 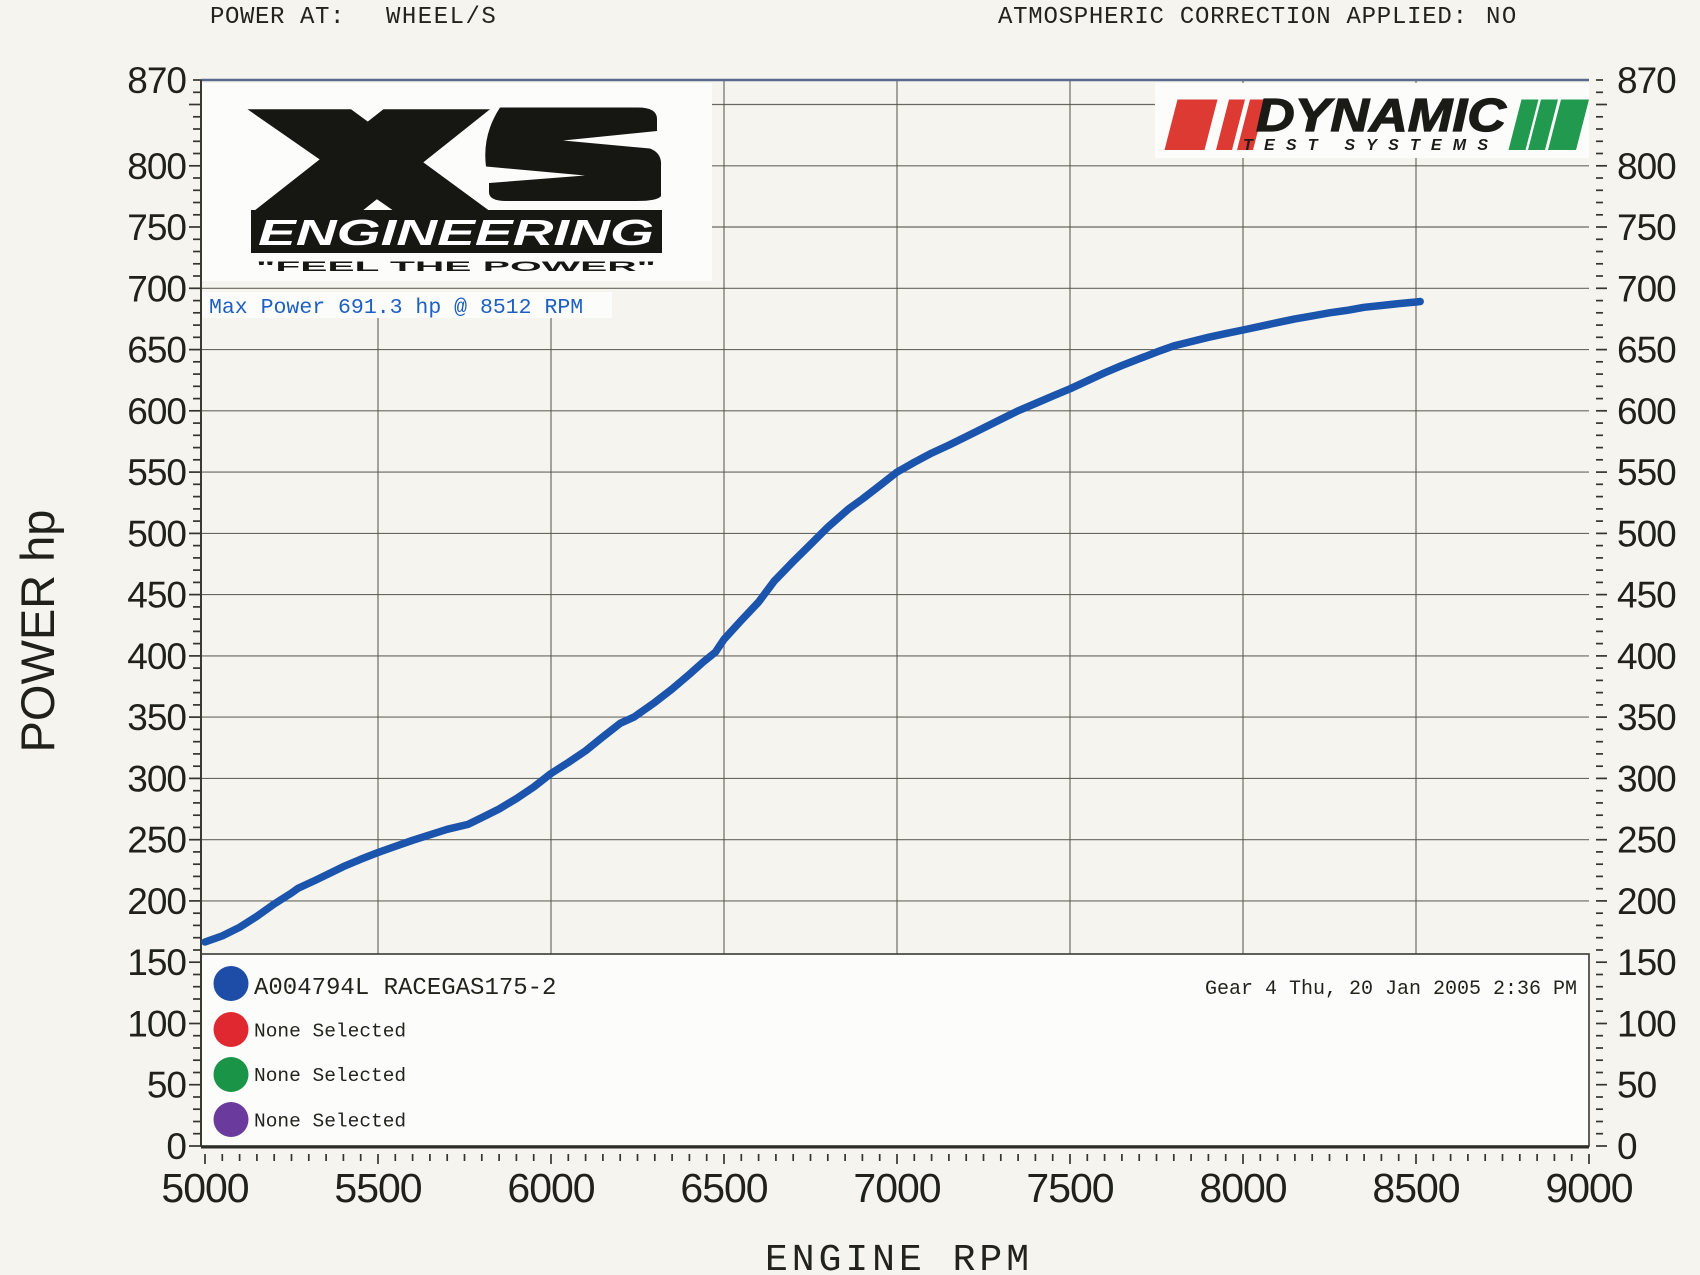 What do you see at coordinates (1233, 17) in the screenshot?
I see `svg-text:ATMOSPHERIC CORRECTION APPLIED: ATMOSPHERIC CORRECTION APPLIED:` at bounding box center [1233, 17].